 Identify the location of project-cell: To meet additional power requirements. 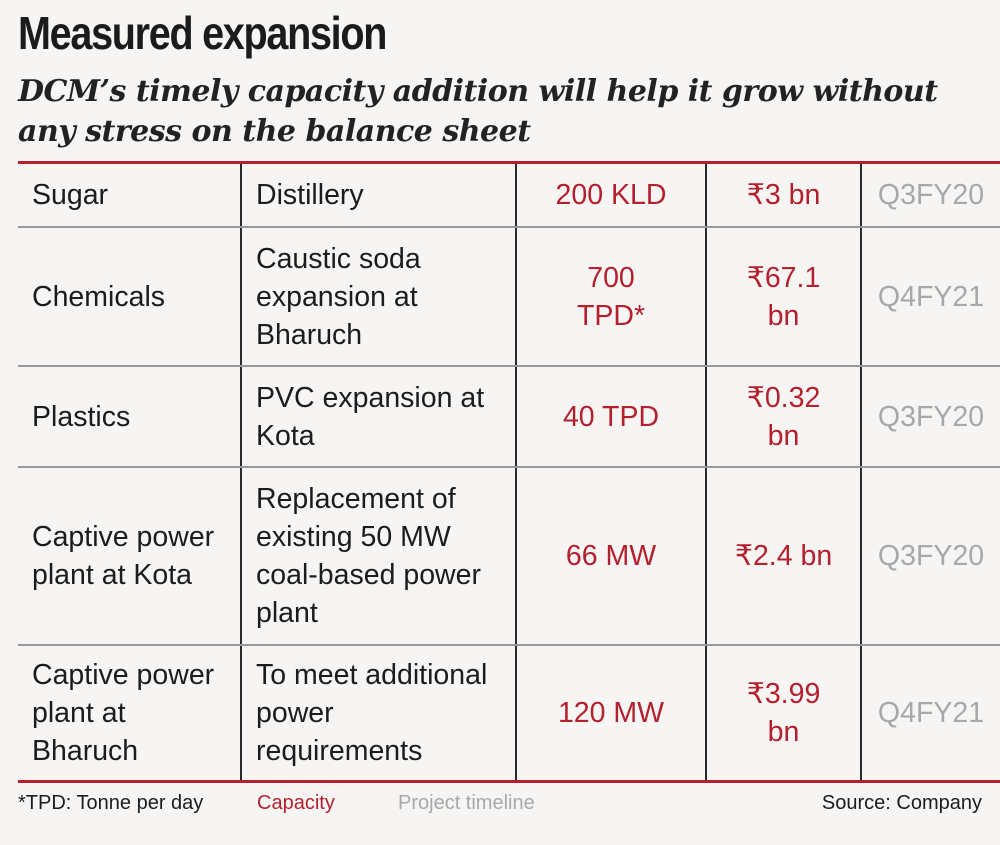
(378, 712).